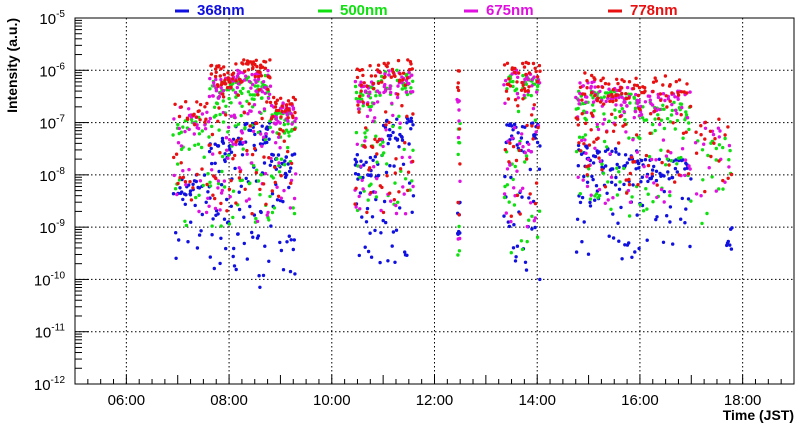  What do you see at coordinates (332, 400) in the screenshot?
I see `x-tick-label: 10:00` at bounding box center [332, 400].